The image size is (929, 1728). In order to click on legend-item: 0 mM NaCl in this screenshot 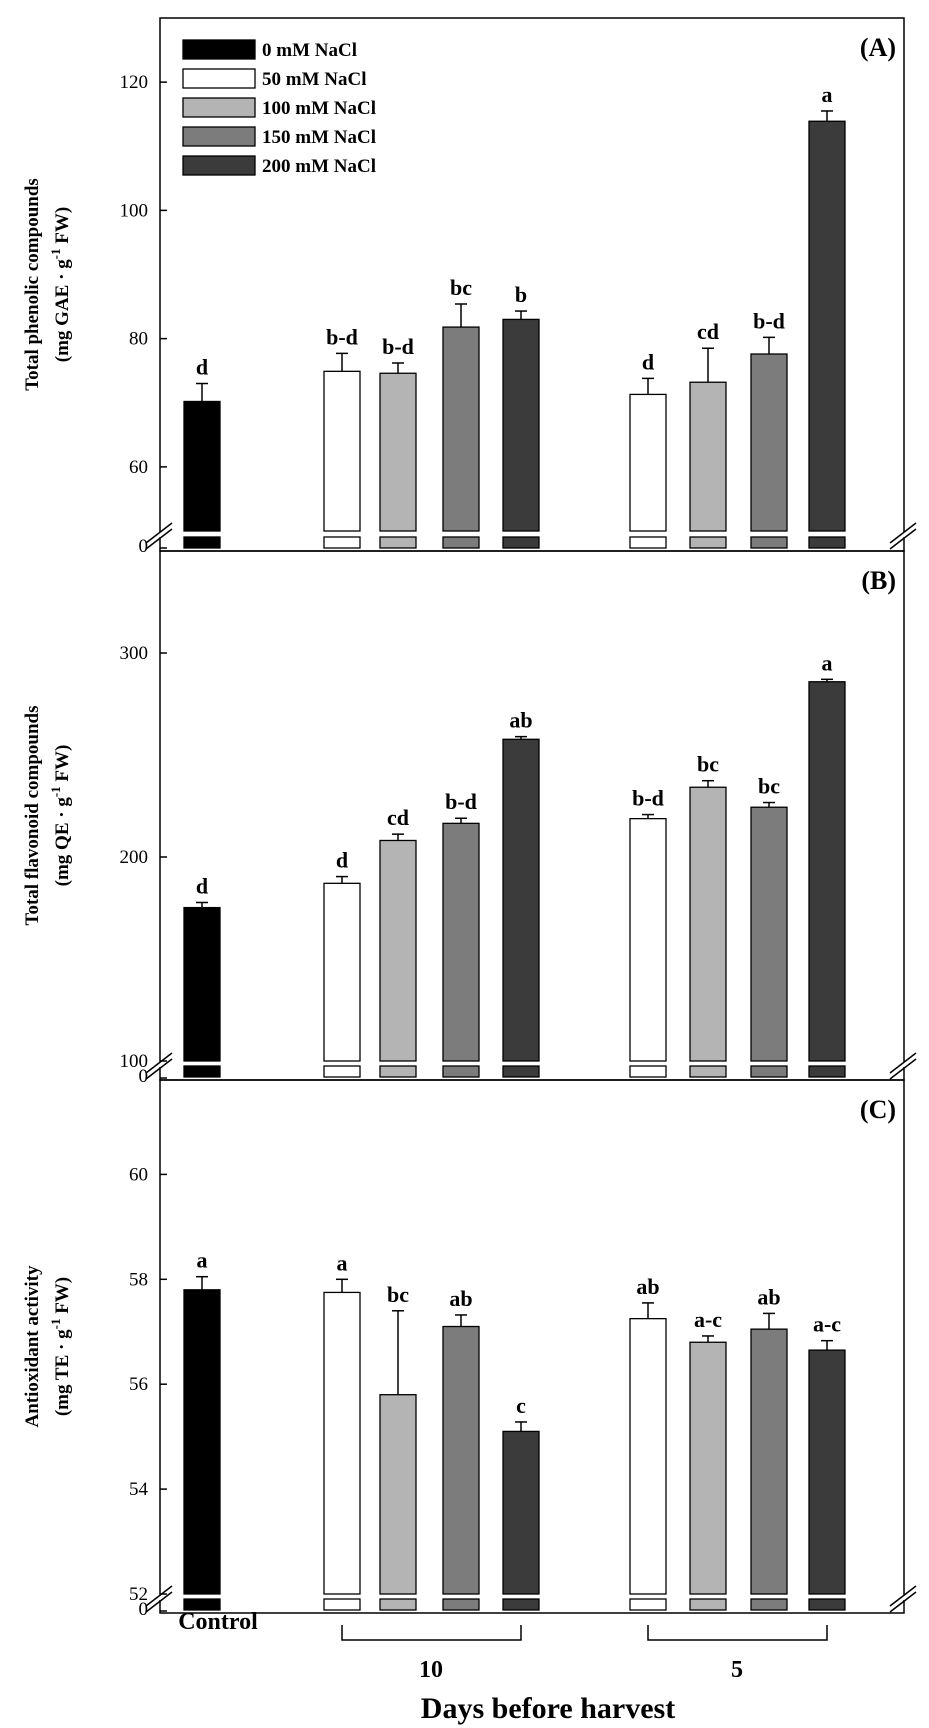, I will do `click(269, 50)`.